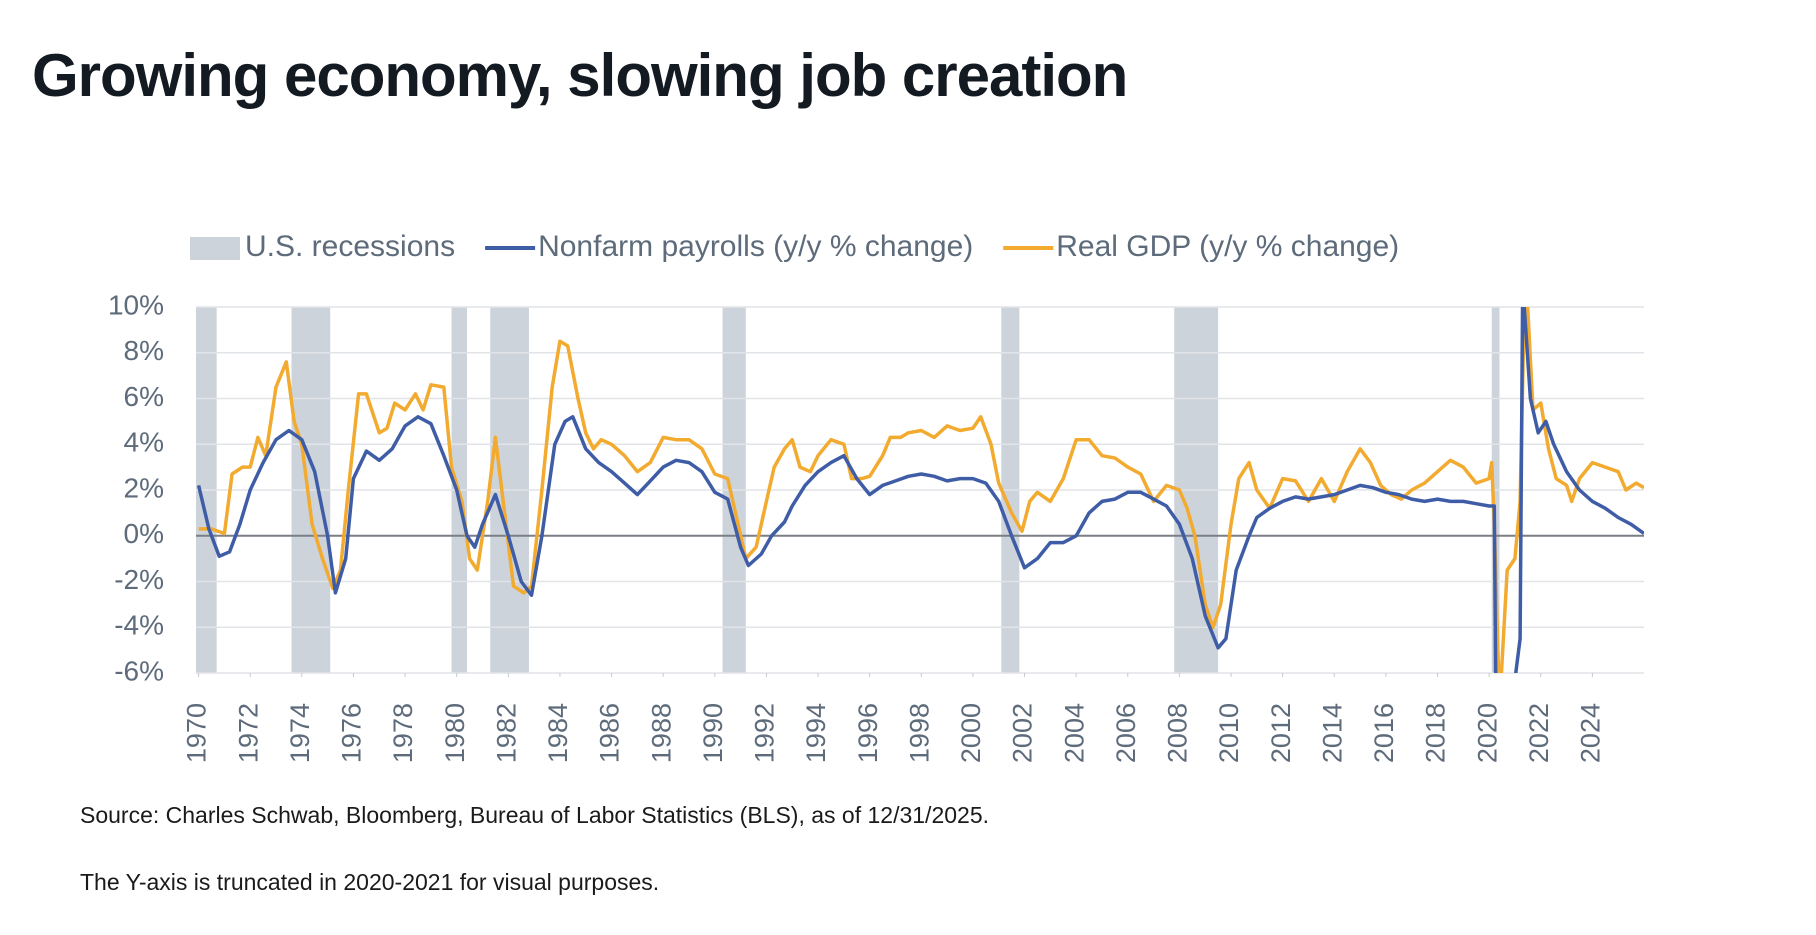 The image size is (1816, 935). I want to click on x-tick-label: 2000, so click(971, 733).